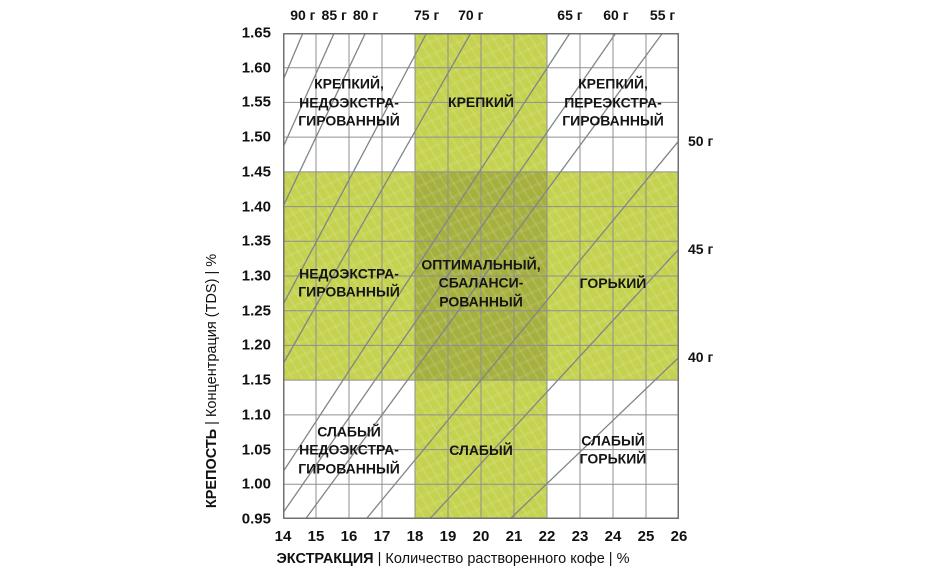 The height and width of the screenshot is (585, 926). I want to click on dose-label-top-65: 65 г, so click(570, 15).